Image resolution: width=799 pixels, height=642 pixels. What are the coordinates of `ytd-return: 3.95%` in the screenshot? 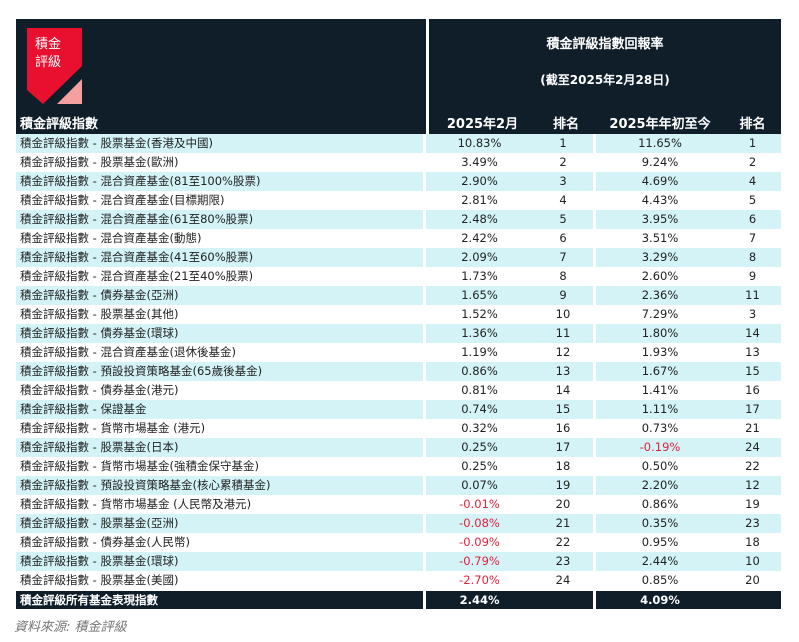 It's located at (660, 219).